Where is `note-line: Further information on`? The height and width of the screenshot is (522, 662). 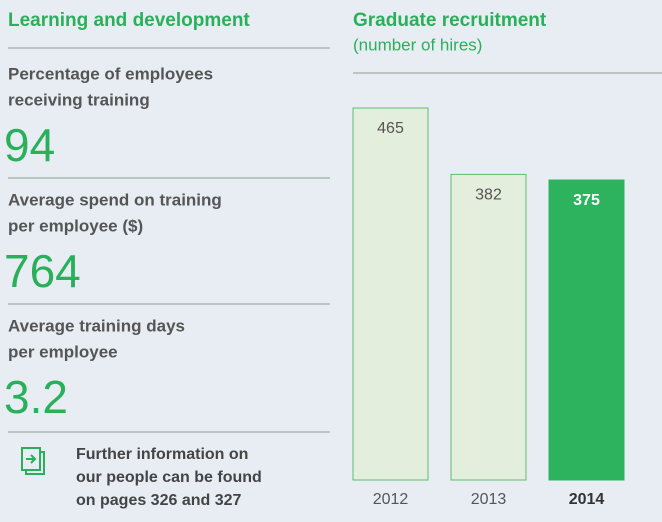 note-line: Further information on is located at coordinates (162, 454).